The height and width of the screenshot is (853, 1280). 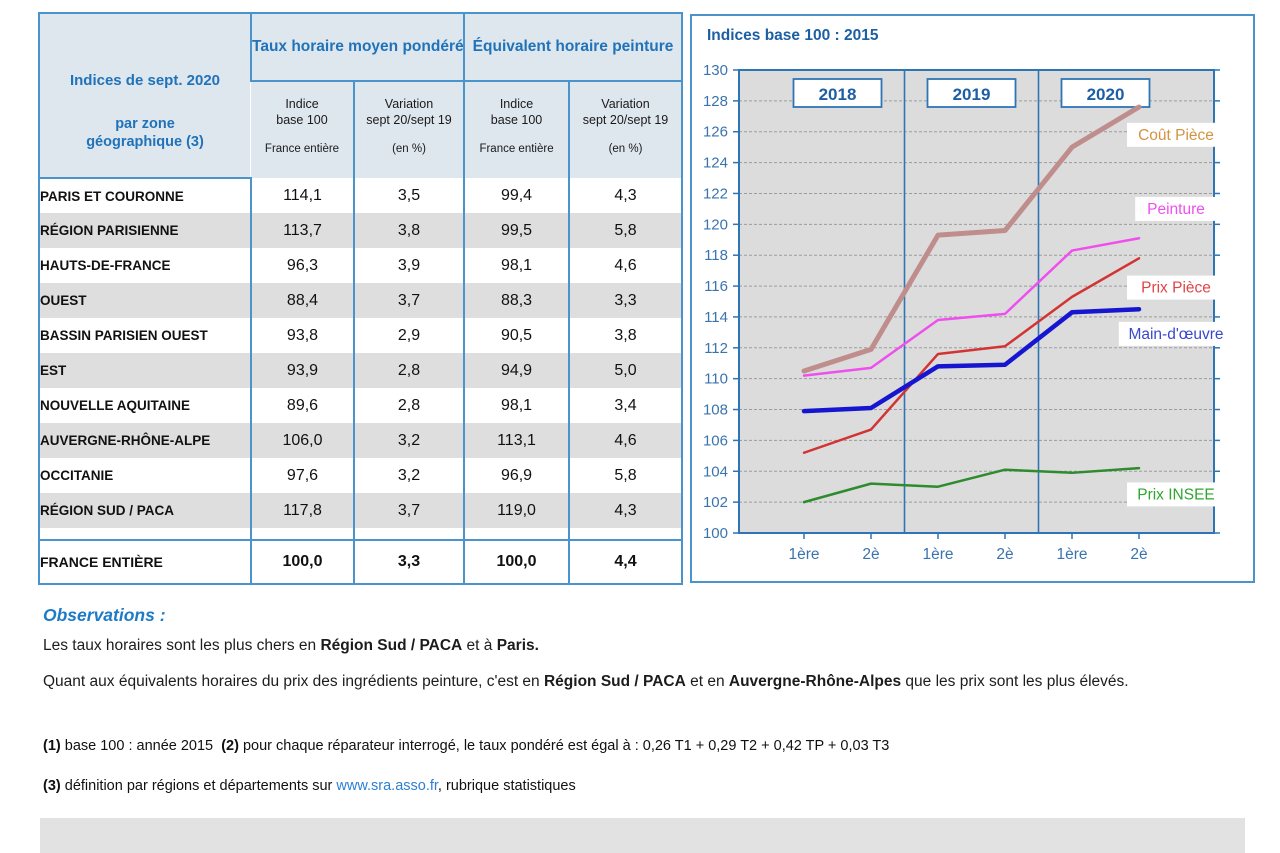 What do you see at coordinates (715, 410) in the screenshot?
I see `y-tick-label: 108` at bounding box center [715, 410].